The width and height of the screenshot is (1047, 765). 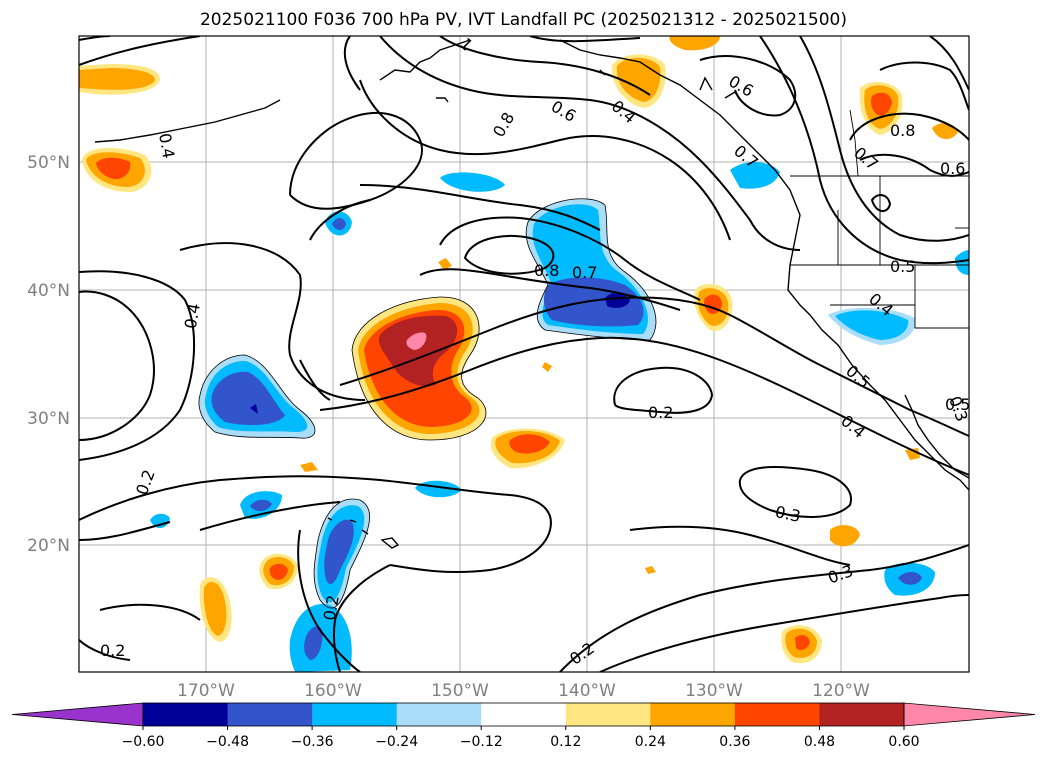 What do you see at coordinates (952, 168) in the screenshot?
I see `contour-label: 0.6` at bounding box center [952, 168].